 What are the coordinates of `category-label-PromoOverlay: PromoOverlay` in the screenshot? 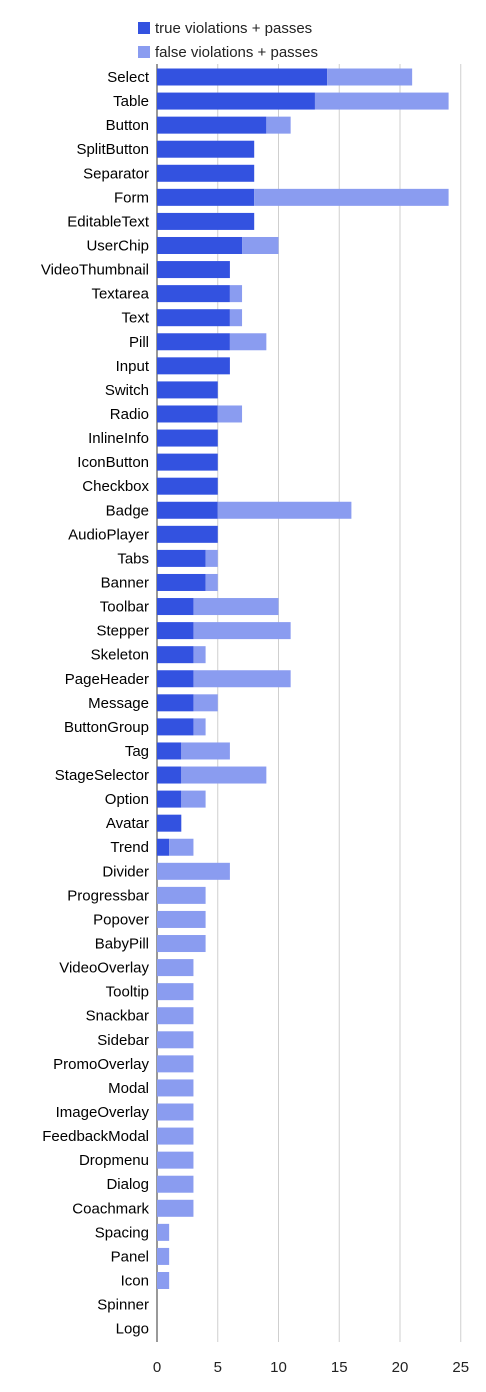 It's located at (101, 1064).